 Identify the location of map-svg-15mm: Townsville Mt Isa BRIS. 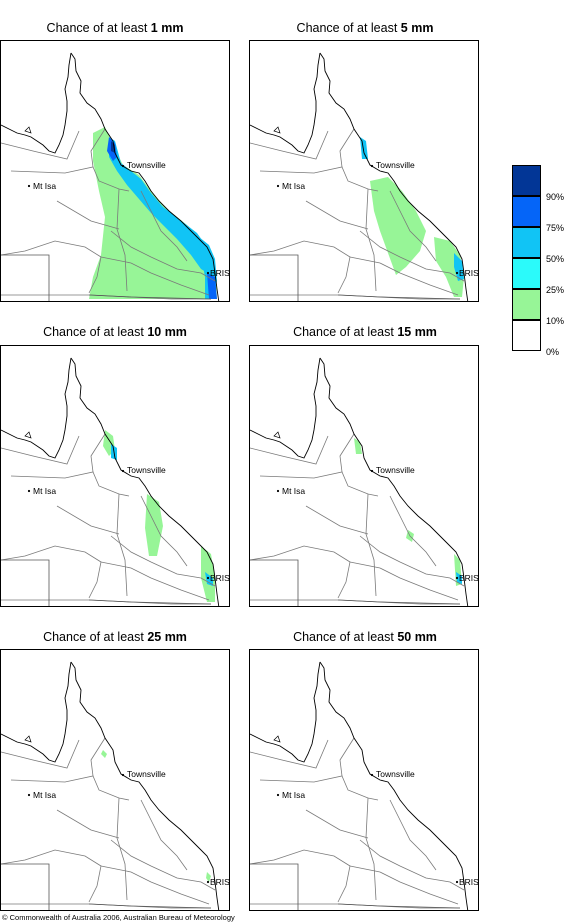
(364, 481).